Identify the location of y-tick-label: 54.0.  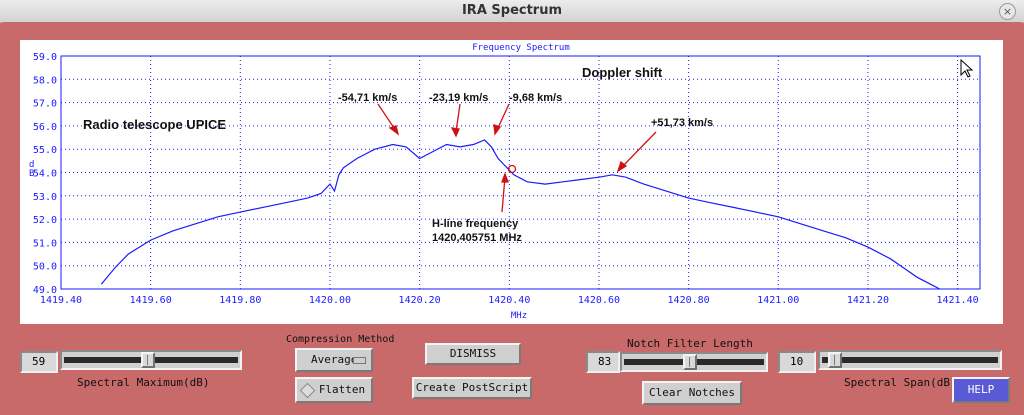
(45, 174).